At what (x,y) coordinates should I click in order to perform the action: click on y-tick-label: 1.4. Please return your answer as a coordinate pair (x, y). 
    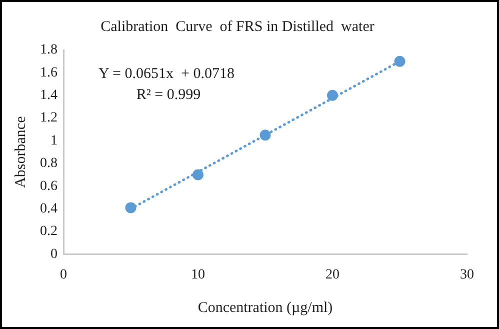
    Looking at the image, I should click on (49, 96).